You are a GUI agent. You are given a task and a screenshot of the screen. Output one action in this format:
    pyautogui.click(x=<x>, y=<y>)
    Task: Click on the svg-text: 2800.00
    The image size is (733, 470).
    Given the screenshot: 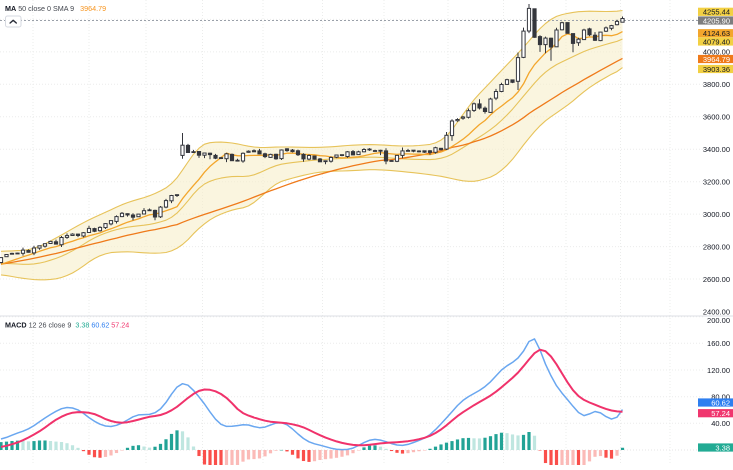 What is the action you would take?
    pyautogui.click(x=716, y=246)
    